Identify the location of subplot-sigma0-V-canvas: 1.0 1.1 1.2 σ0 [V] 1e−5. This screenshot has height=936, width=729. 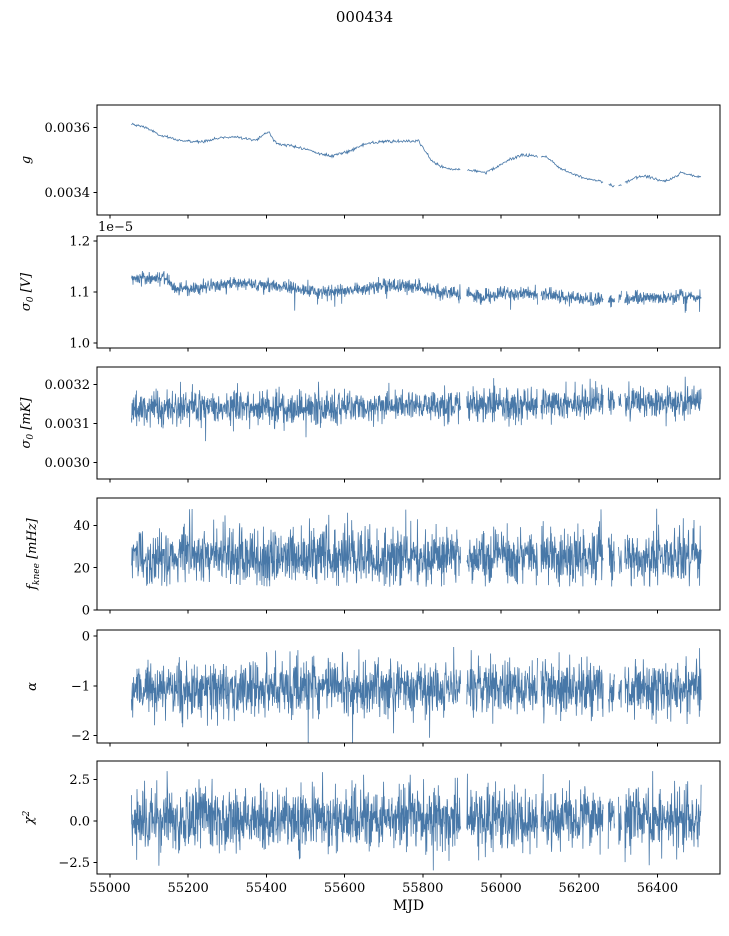
(370, 286).